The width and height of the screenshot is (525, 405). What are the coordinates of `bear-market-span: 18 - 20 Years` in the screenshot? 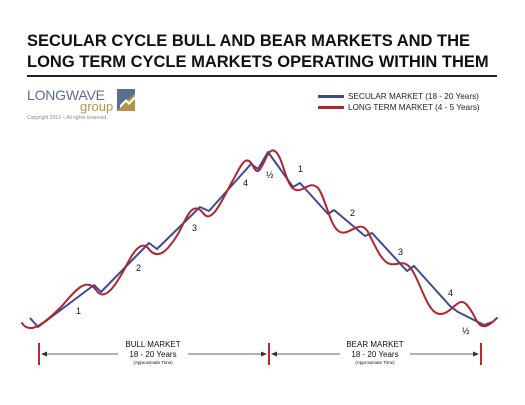 It's located at (374, 354).